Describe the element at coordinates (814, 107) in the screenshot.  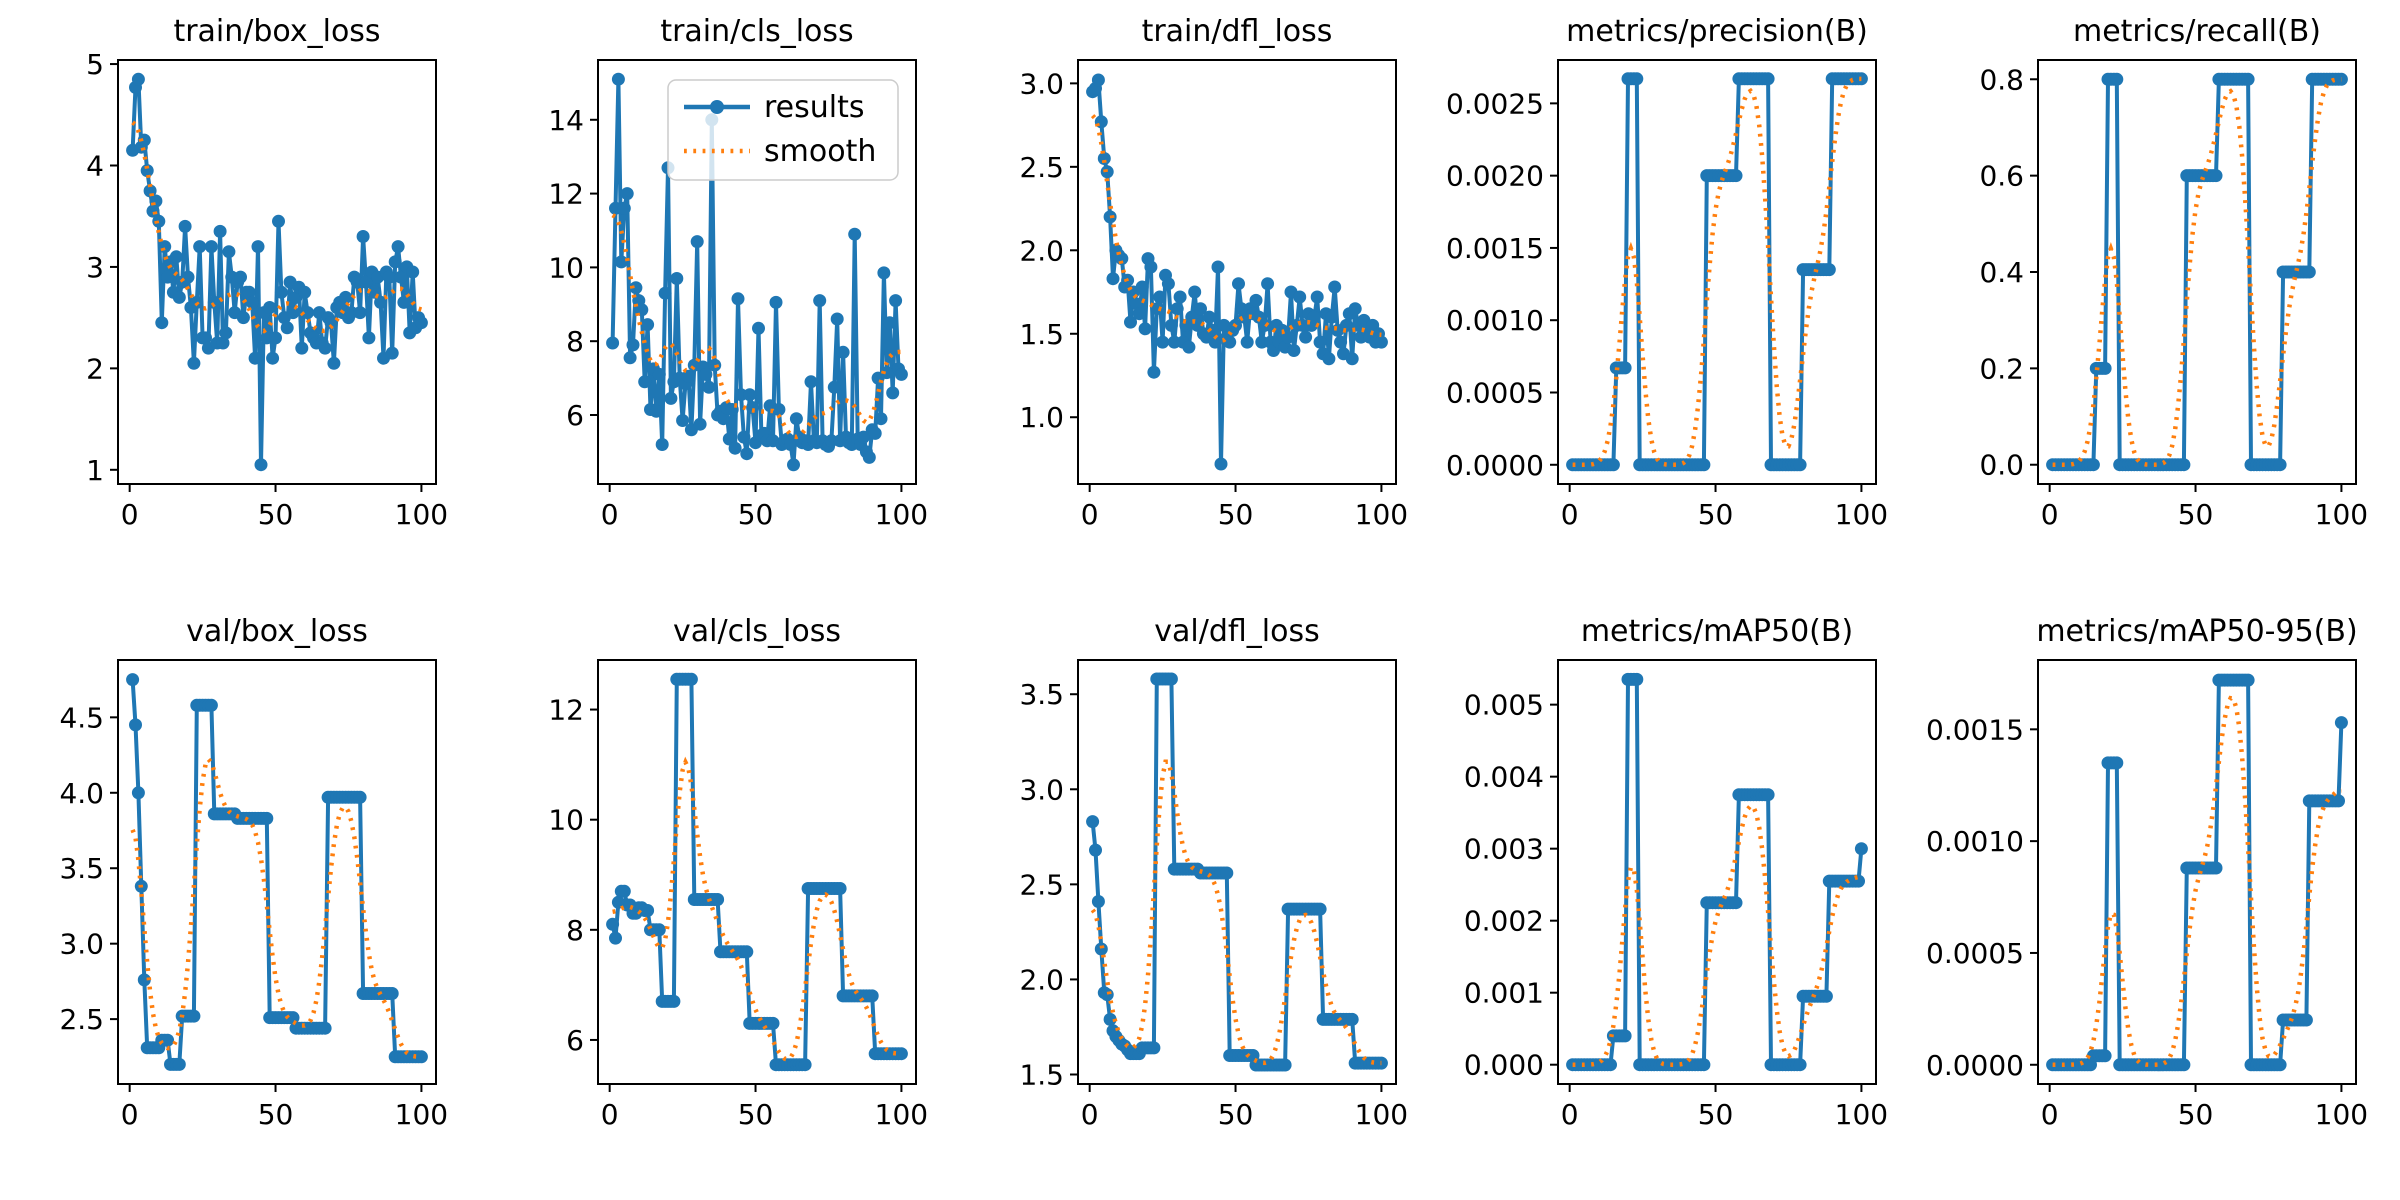
I see `legend-label-results: results` at that location.